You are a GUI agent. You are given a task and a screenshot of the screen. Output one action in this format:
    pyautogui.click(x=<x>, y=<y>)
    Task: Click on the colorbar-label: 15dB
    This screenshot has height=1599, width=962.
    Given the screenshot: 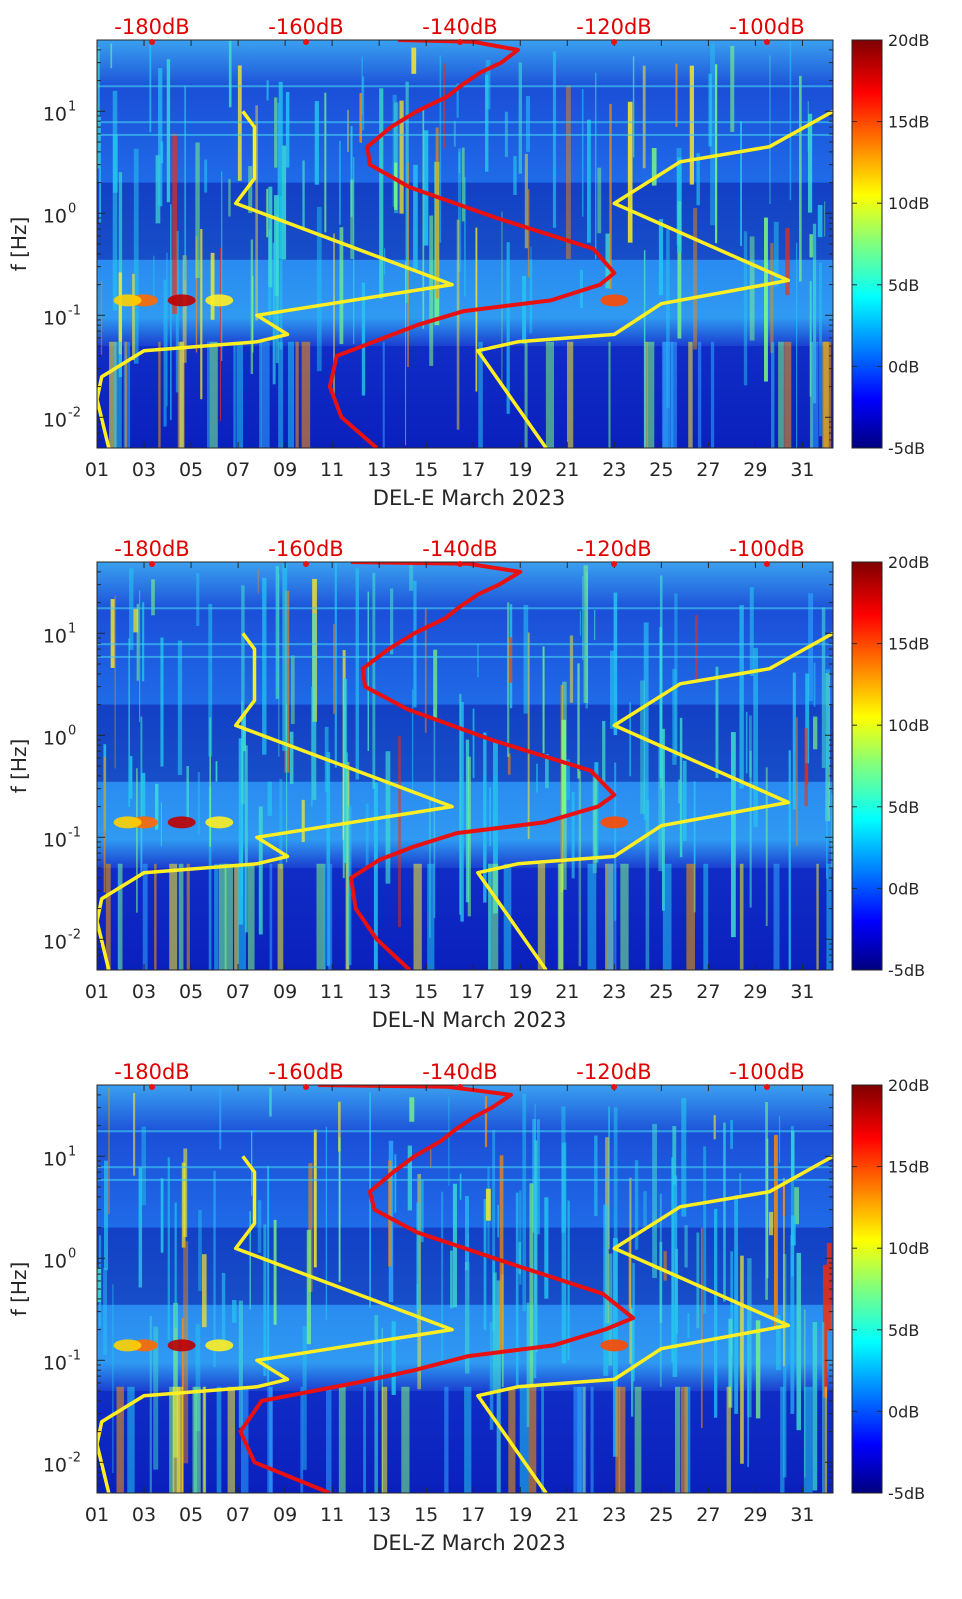 What is the action you would take?
    pyautogui.click(x=909, y=644)
    